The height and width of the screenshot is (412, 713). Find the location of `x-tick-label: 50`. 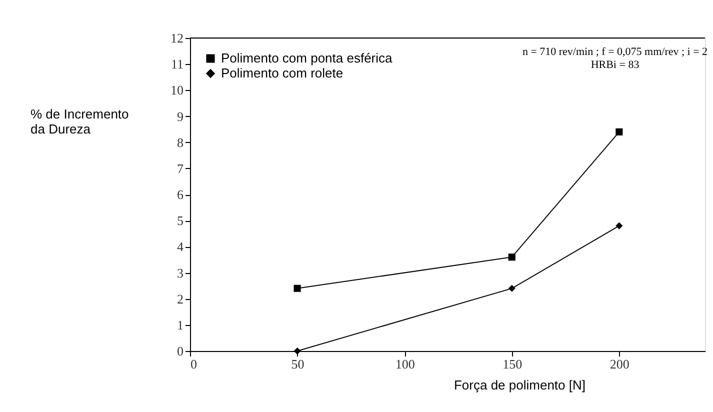

x-tick-label: 50 is located at coordinates (297, 364).